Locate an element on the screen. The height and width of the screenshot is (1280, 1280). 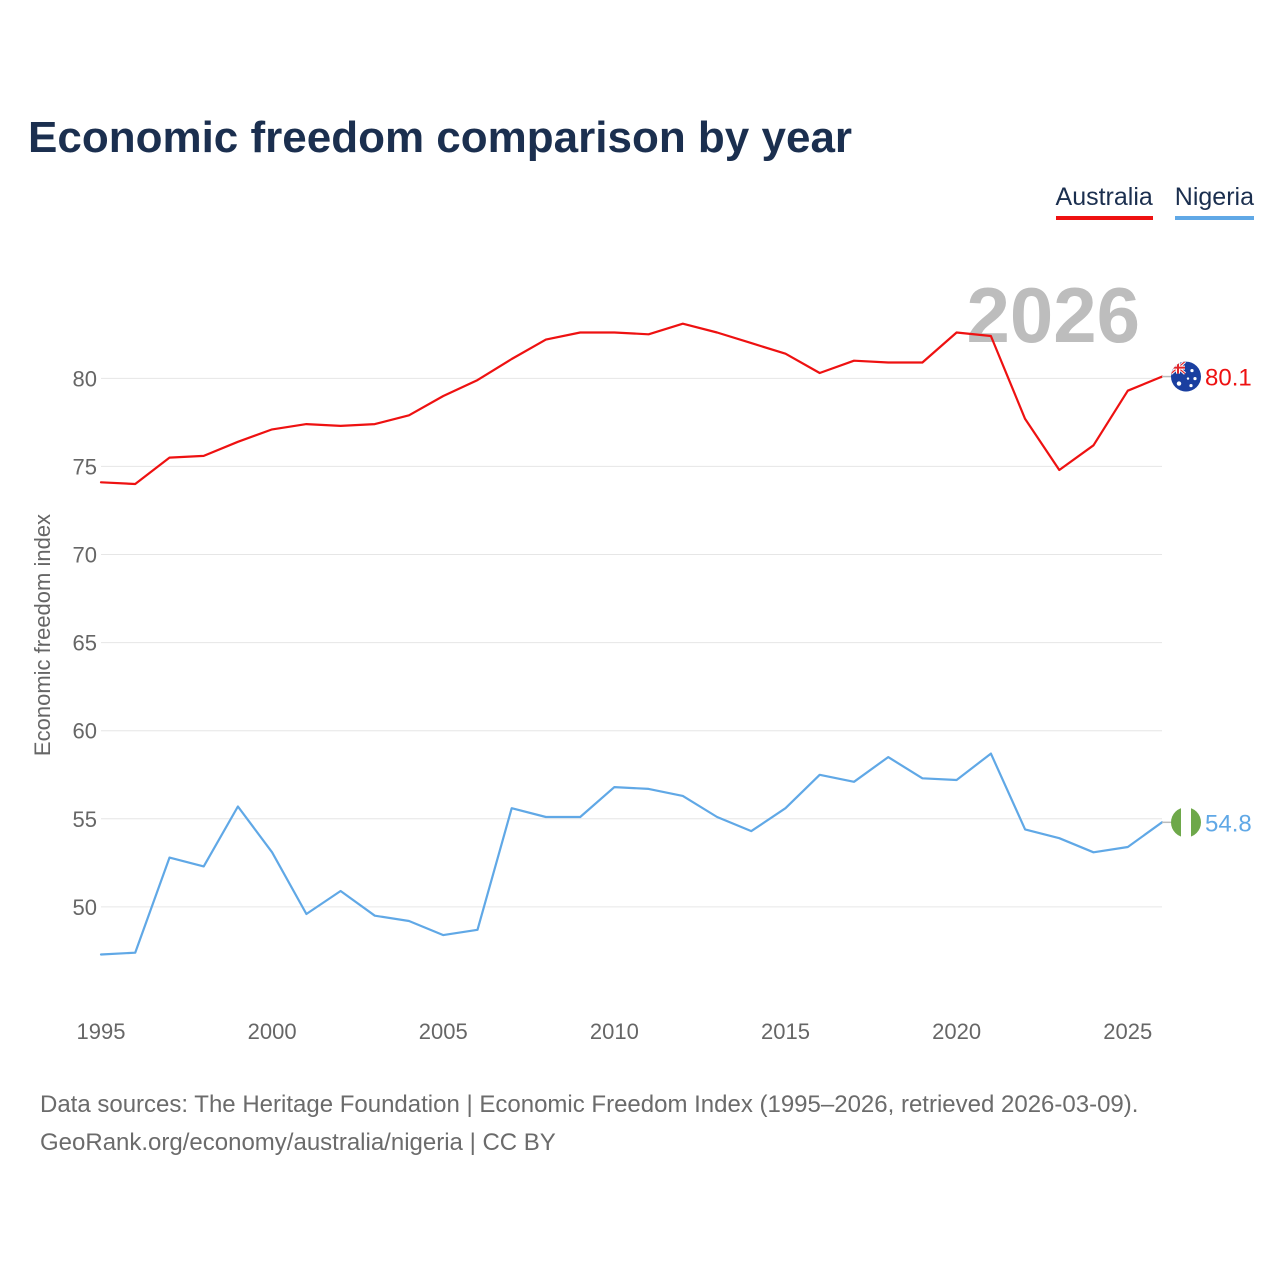
x-tick-label: 2015 is located at coordinates (785, 1031).